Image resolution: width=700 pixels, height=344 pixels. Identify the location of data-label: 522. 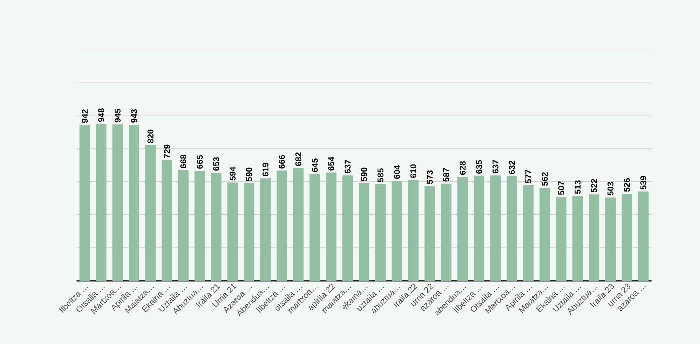
(594, 186).